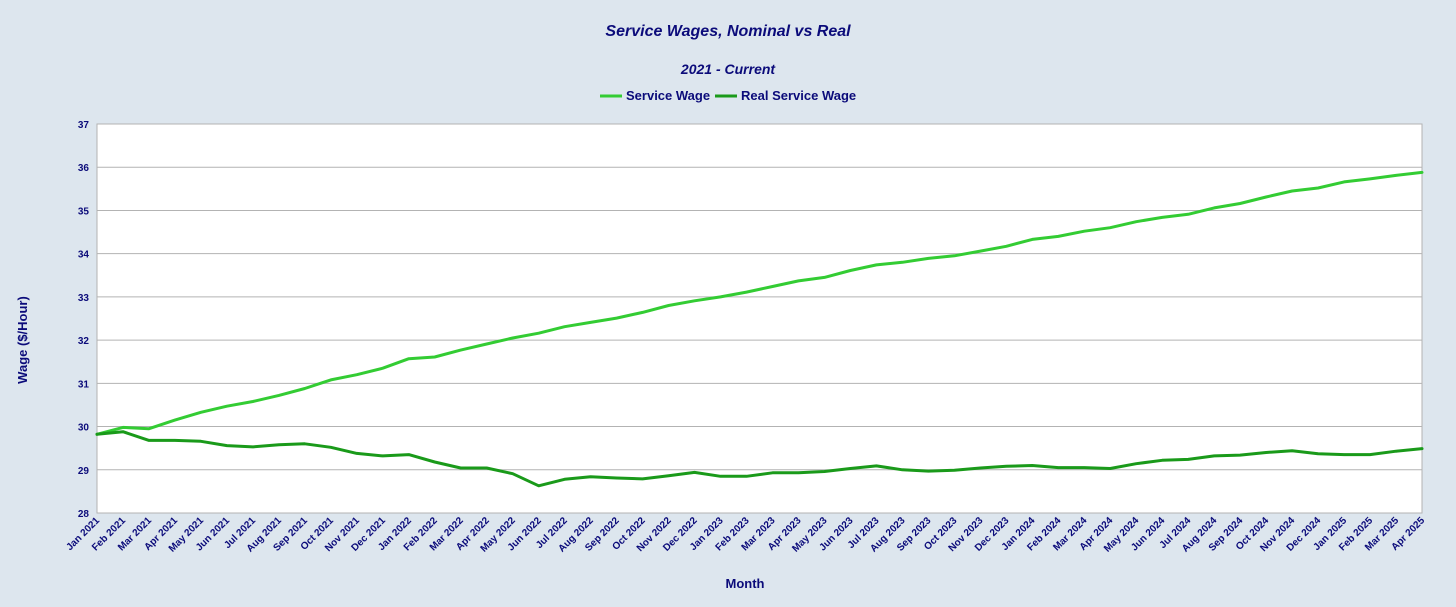 Image resolution: width=1456 pixels, height=607 pixels. I want to click on legend: Service Wage Real Service Wage, so click(728, 95).